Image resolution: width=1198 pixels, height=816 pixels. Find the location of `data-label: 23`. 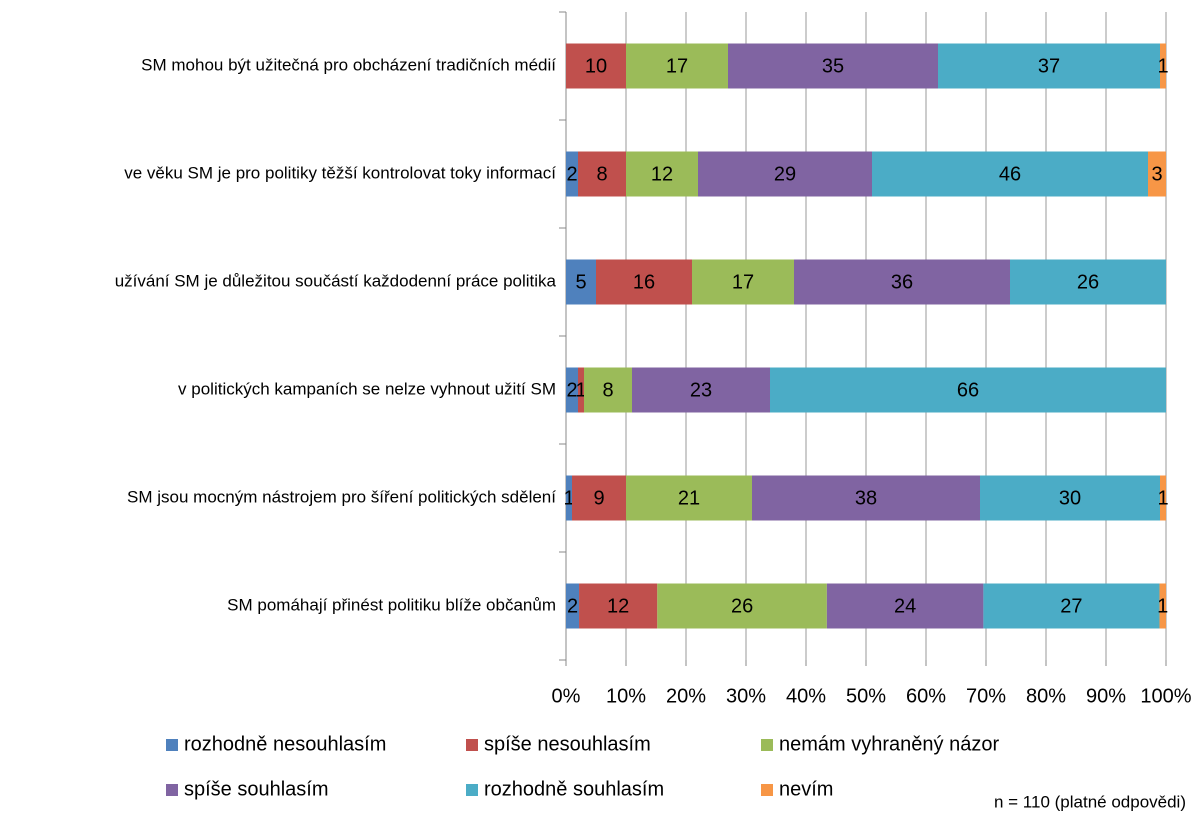

data-label: 23 is located at coordinates (701, 390).